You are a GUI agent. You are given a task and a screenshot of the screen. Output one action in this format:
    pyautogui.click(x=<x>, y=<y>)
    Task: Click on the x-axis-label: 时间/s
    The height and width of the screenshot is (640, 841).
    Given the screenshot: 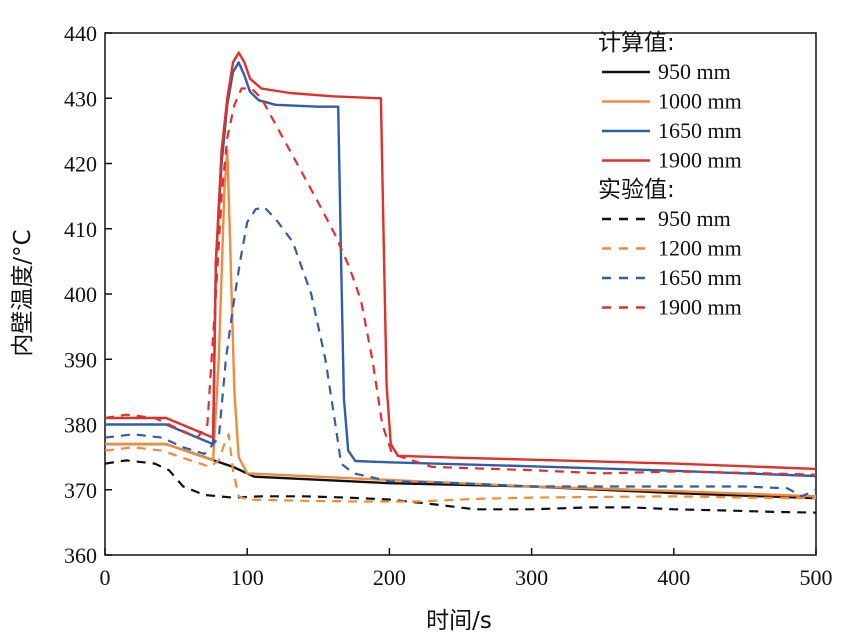 What is the action you would take?
    pyautogui.click(x=459, y=621)
    